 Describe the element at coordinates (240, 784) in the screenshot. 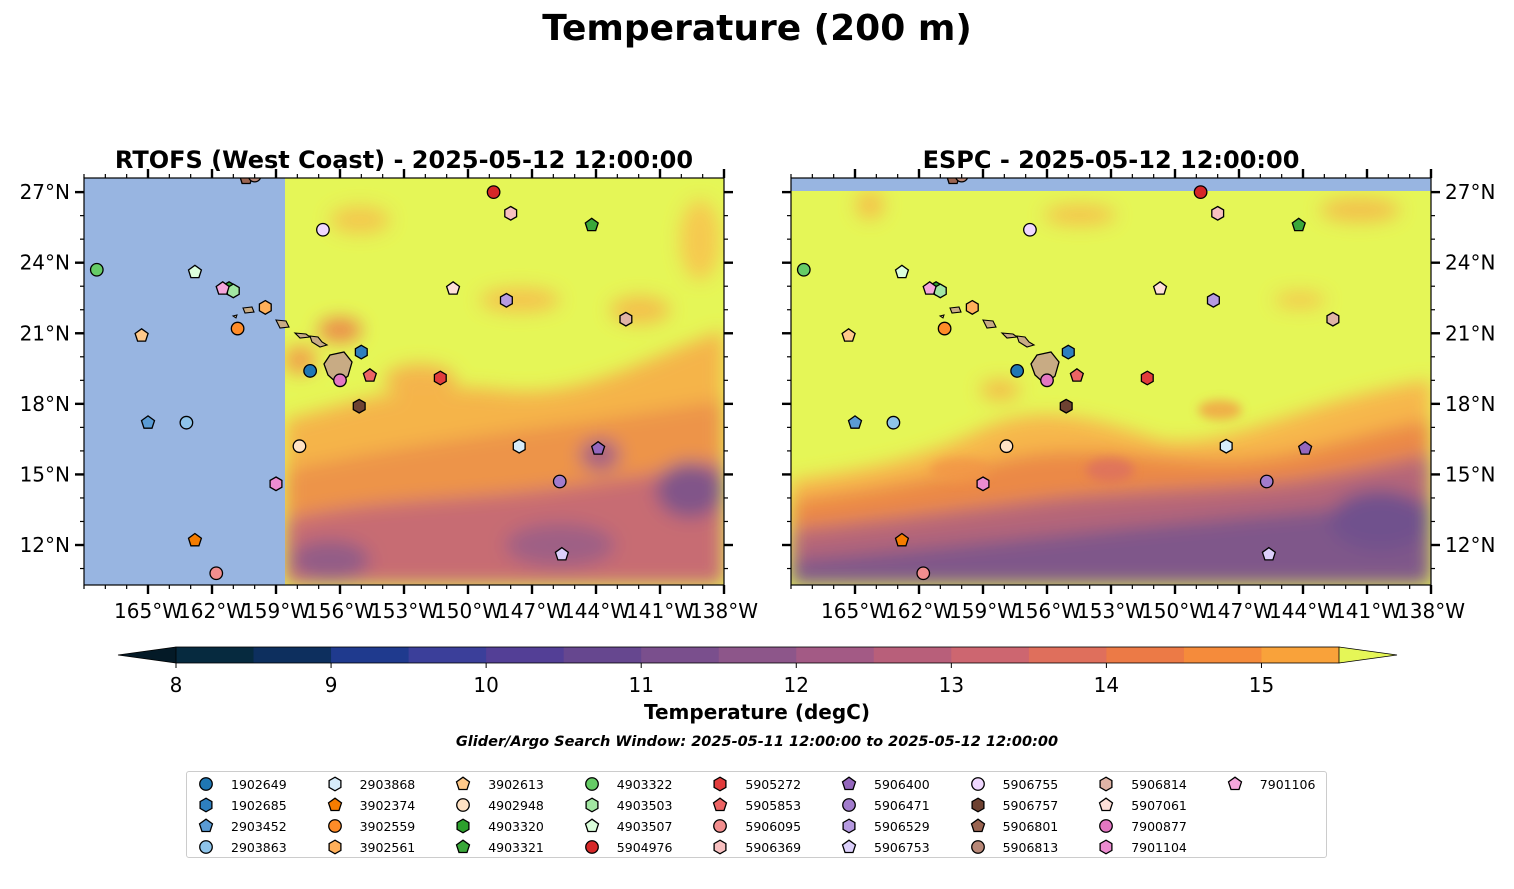

I see `legend-entry: 1902649` at that location.